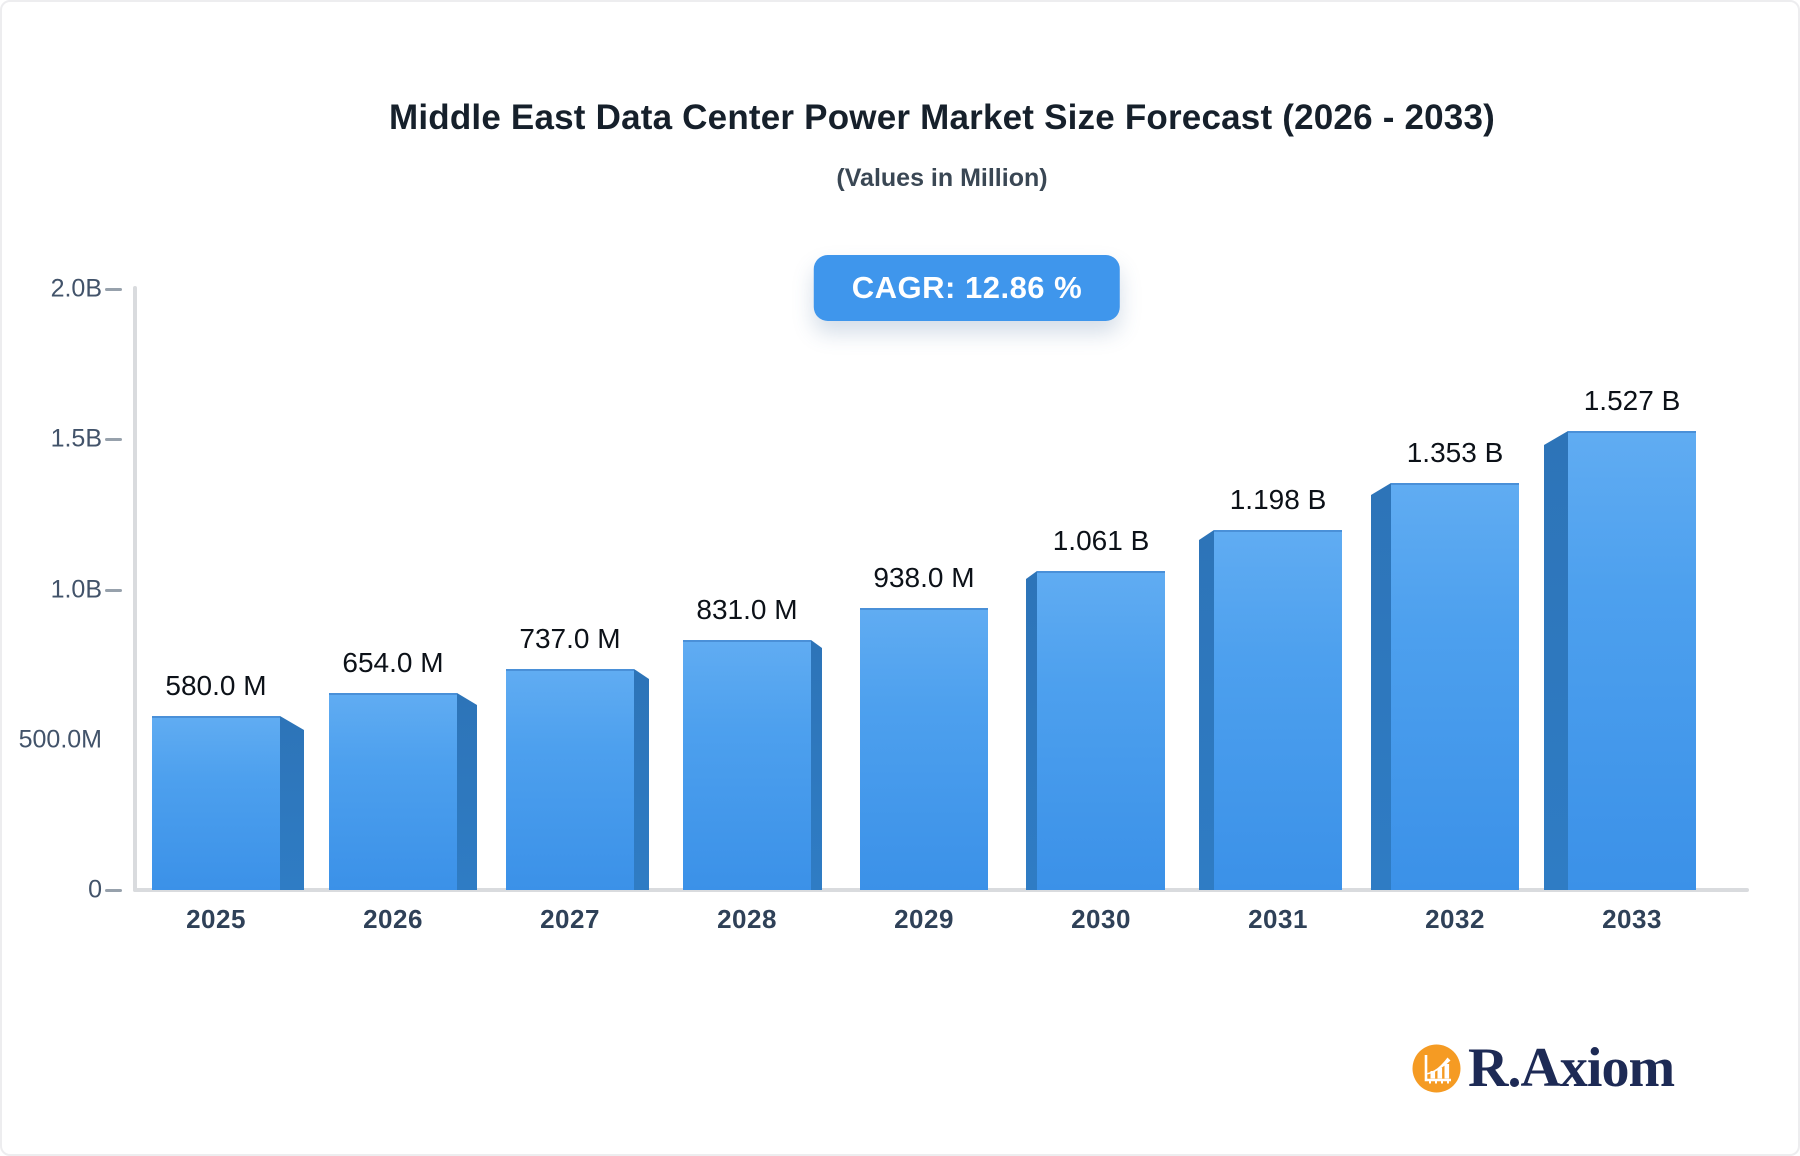 This screenshot has width=1800, height=1156. Describe the element at coordinates (76, 288) in the screenshot. I see `y-axis-tick-label: 2.0B` at that location.